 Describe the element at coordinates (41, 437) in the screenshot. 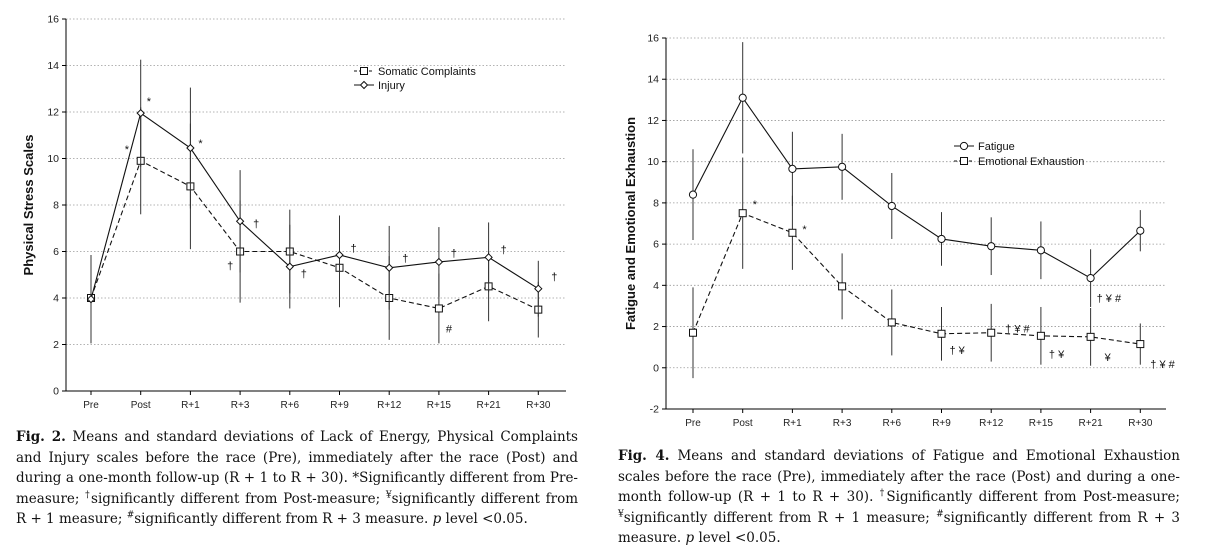

I see `caption-label: Fig. 2.` at that location.